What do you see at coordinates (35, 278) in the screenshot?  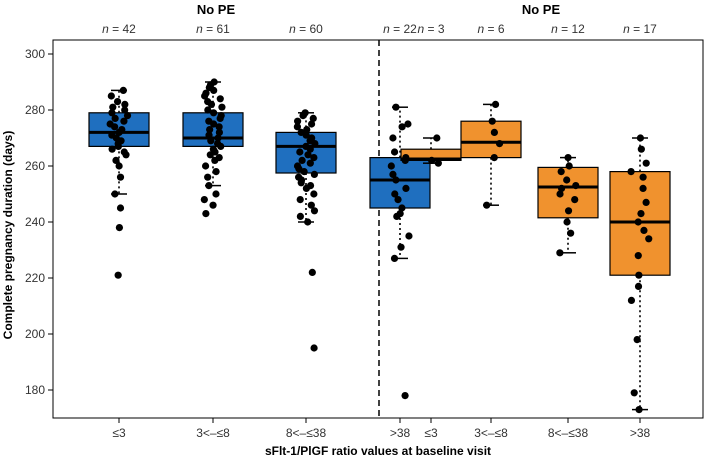 I see `y-tick-label: 220` at bounding box center [35, 278].